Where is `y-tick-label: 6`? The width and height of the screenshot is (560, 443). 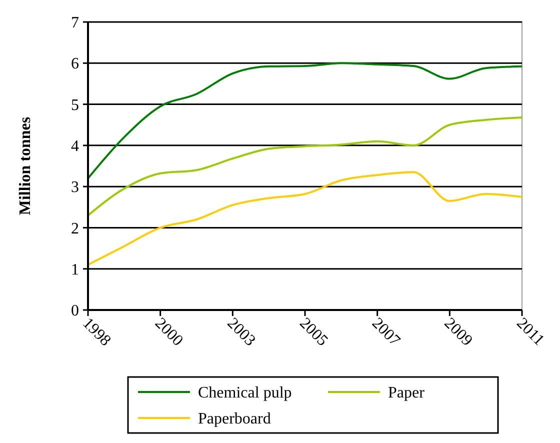 y-tick-label: 6 is located at coordinates (75, 64).